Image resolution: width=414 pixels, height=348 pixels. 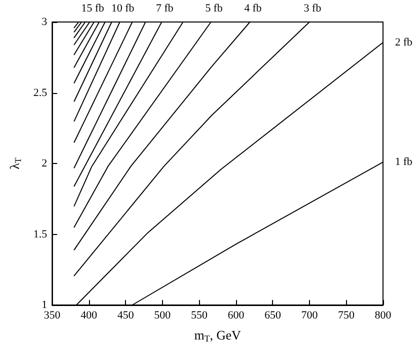 I want to click on series-label: 5 fb, so click(x=214, y=8).